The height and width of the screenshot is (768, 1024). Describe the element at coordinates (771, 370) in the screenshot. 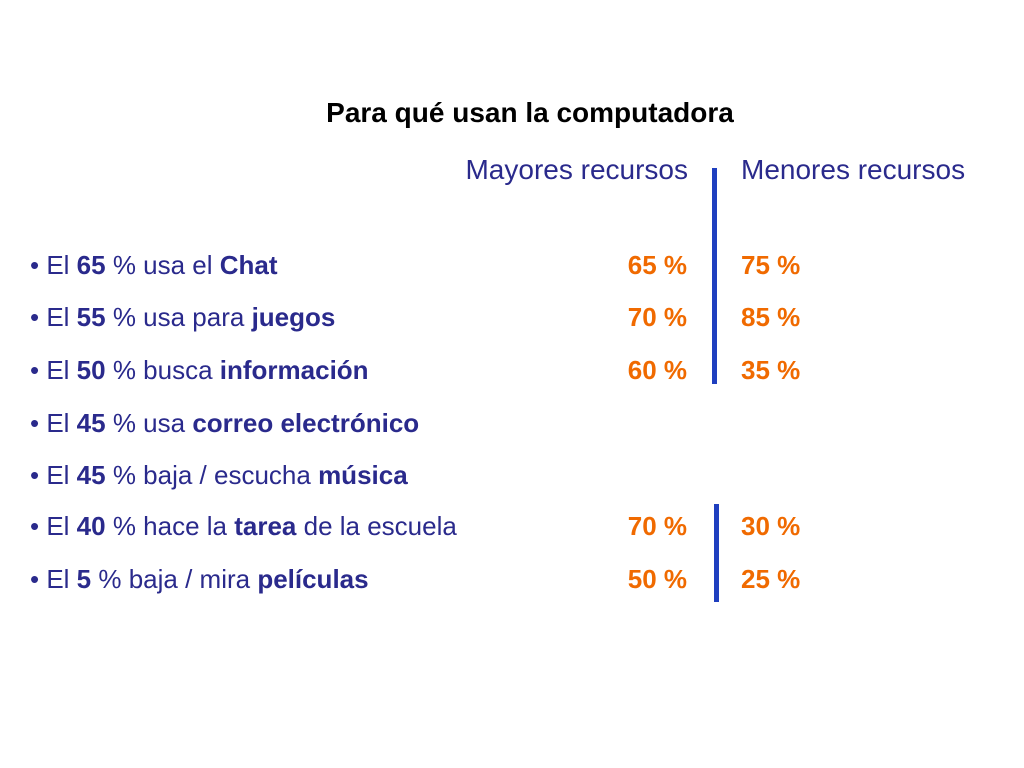

I see `value-low-informacion: 35 %` at that location.